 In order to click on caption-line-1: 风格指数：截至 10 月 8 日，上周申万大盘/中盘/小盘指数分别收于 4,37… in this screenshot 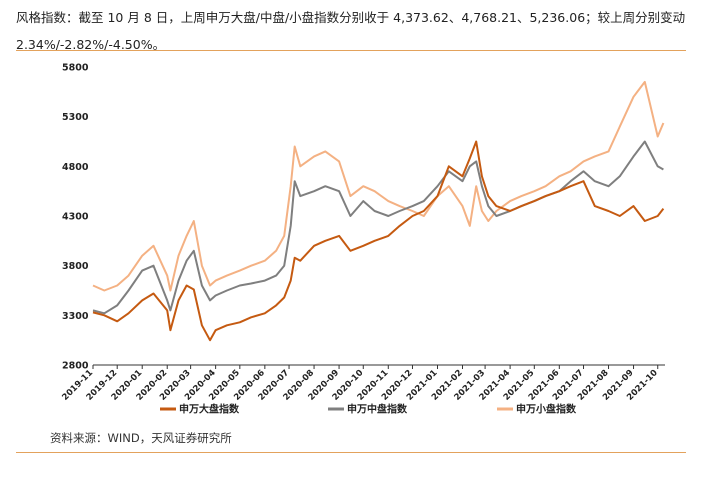, I will do `click(351, 17)`.